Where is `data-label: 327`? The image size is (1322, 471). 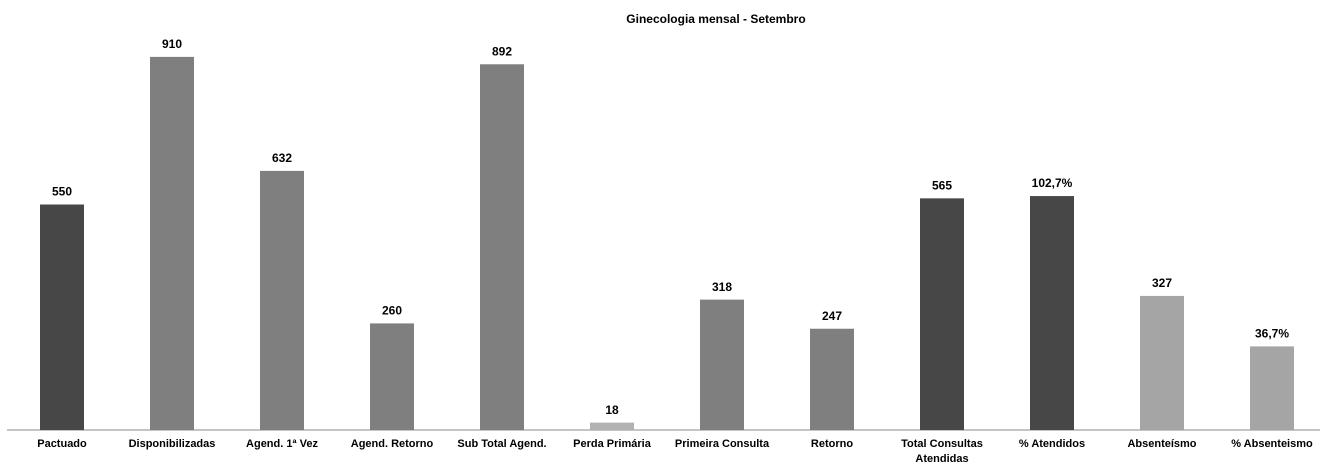 data-label: 327 is located at coordinates (1162, 283).